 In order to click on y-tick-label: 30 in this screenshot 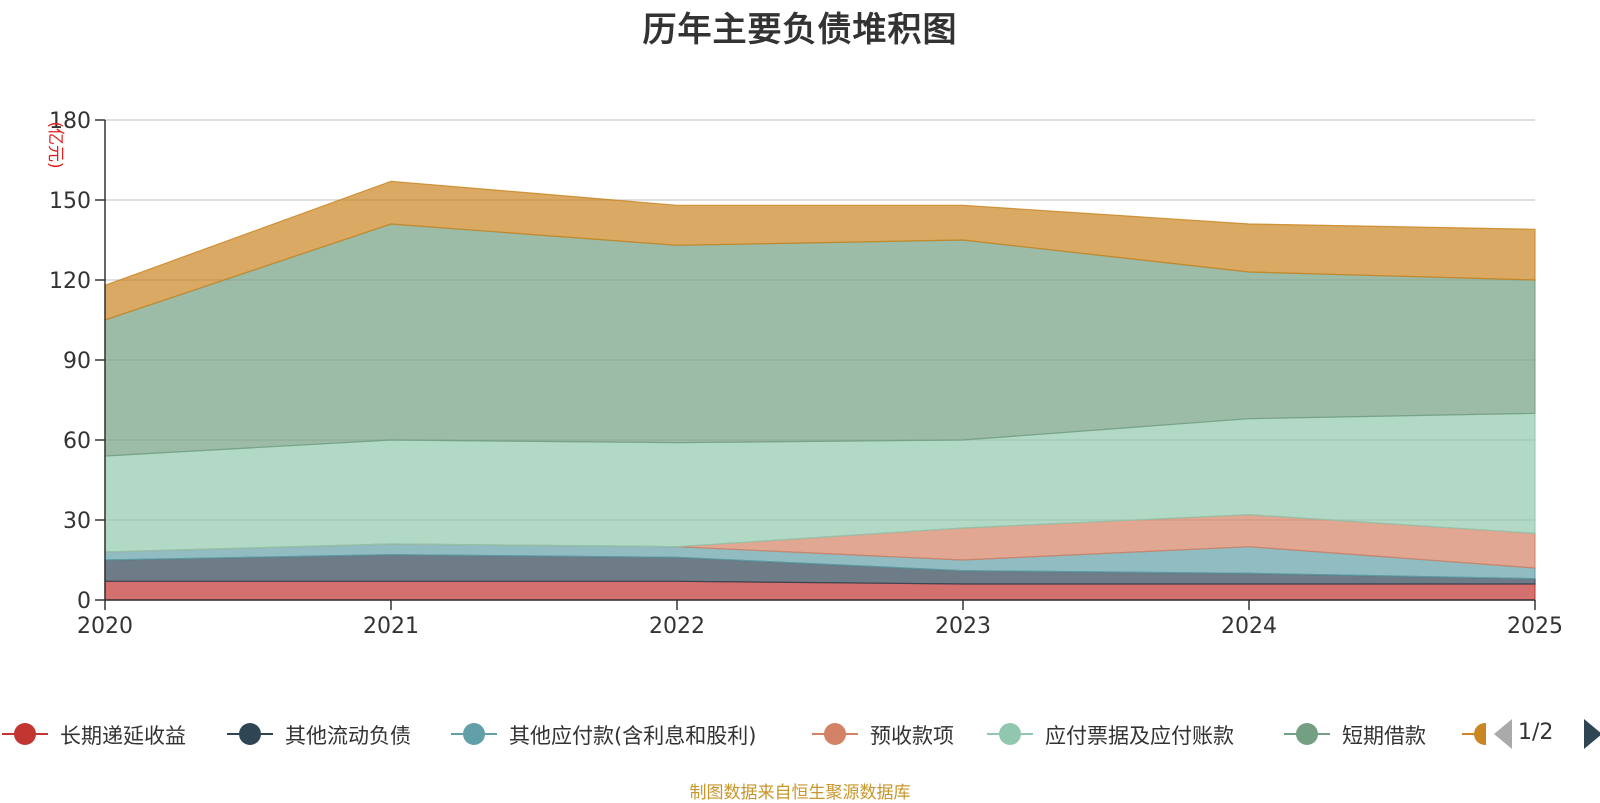, I will do `click(77, 521)`.